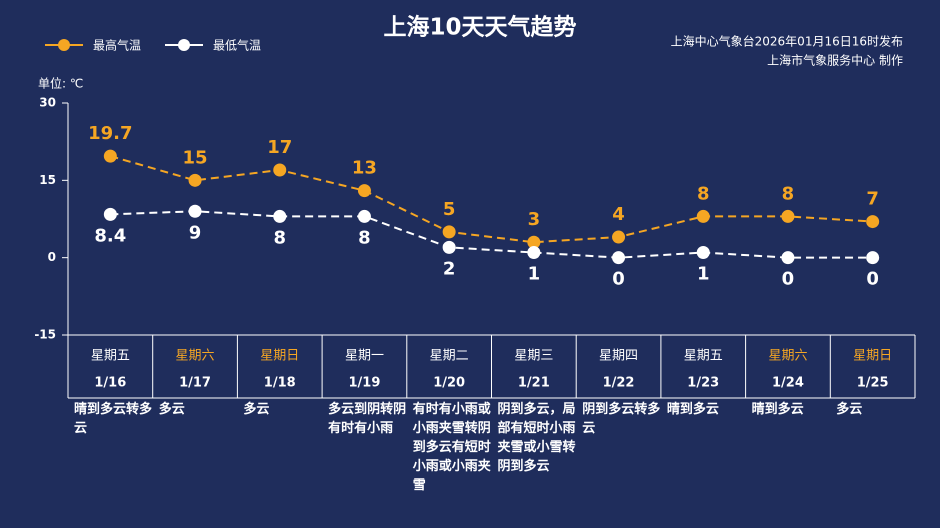  Describe the element at coordinates (45, 335) in the screenshot. I see `y-tick-label: -15` at that location.